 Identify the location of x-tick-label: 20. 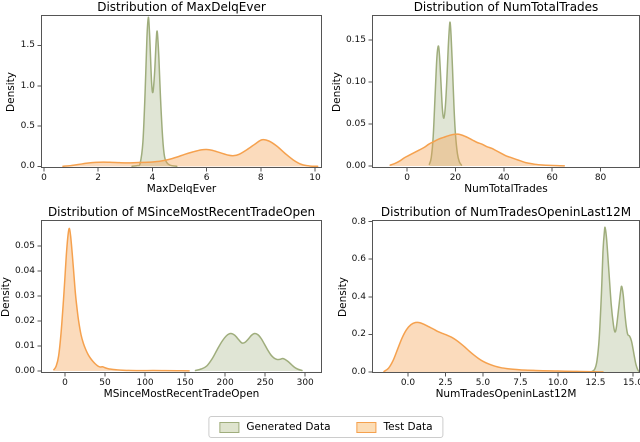
(455, 178).